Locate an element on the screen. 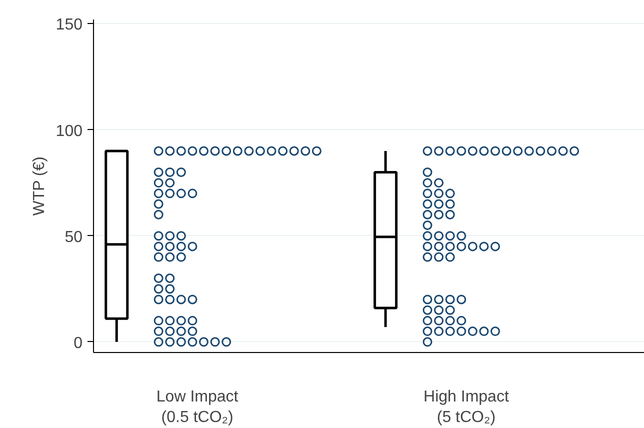  x-tick-label: High Impact (5 tCO₂) is located at coordinates (467, 407).